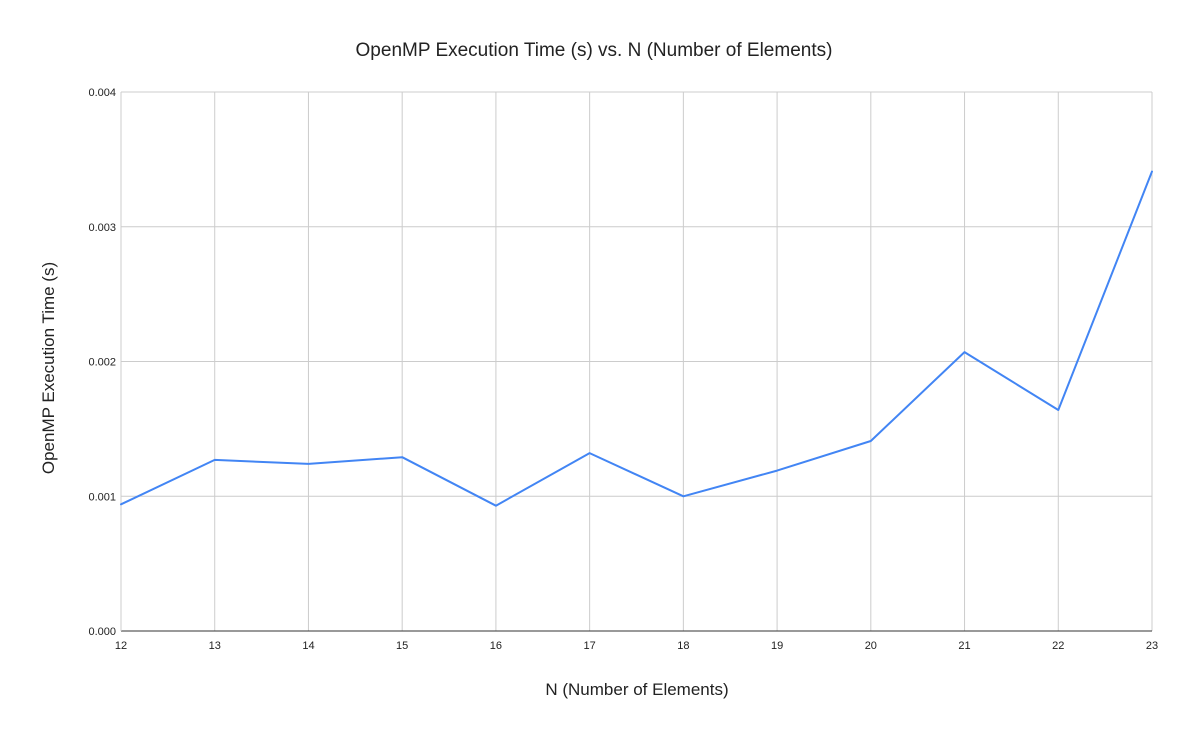 Image resolution: width=1189 pixels, height=736 pixels. I want to click on y-tick-label: 0.000, so click(102, 632).